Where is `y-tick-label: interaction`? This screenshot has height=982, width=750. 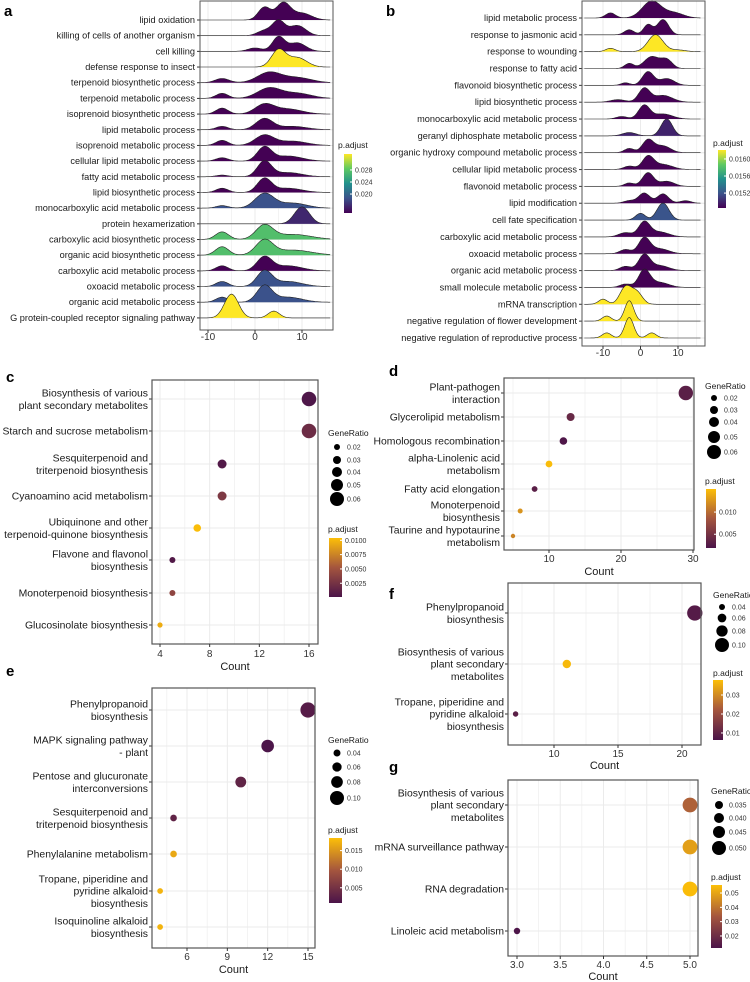 y-tick-label: interaction is located at coordinates (476, 400).